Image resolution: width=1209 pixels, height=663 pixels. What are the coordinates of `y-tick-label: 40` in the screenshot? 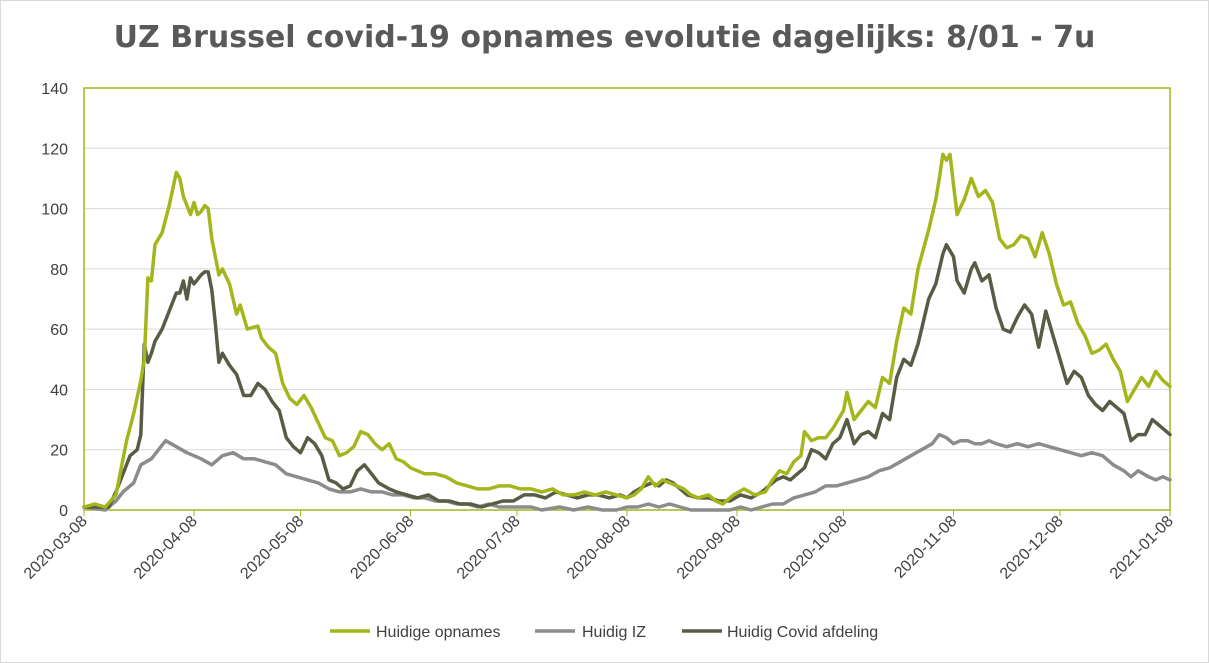 It's located at (59, 390).